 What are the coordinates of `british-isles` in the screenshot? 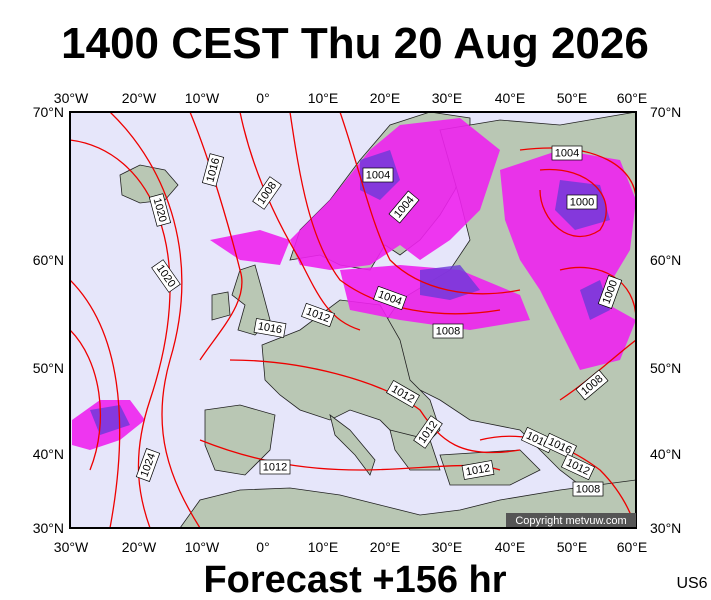 It's located at (241, 300).